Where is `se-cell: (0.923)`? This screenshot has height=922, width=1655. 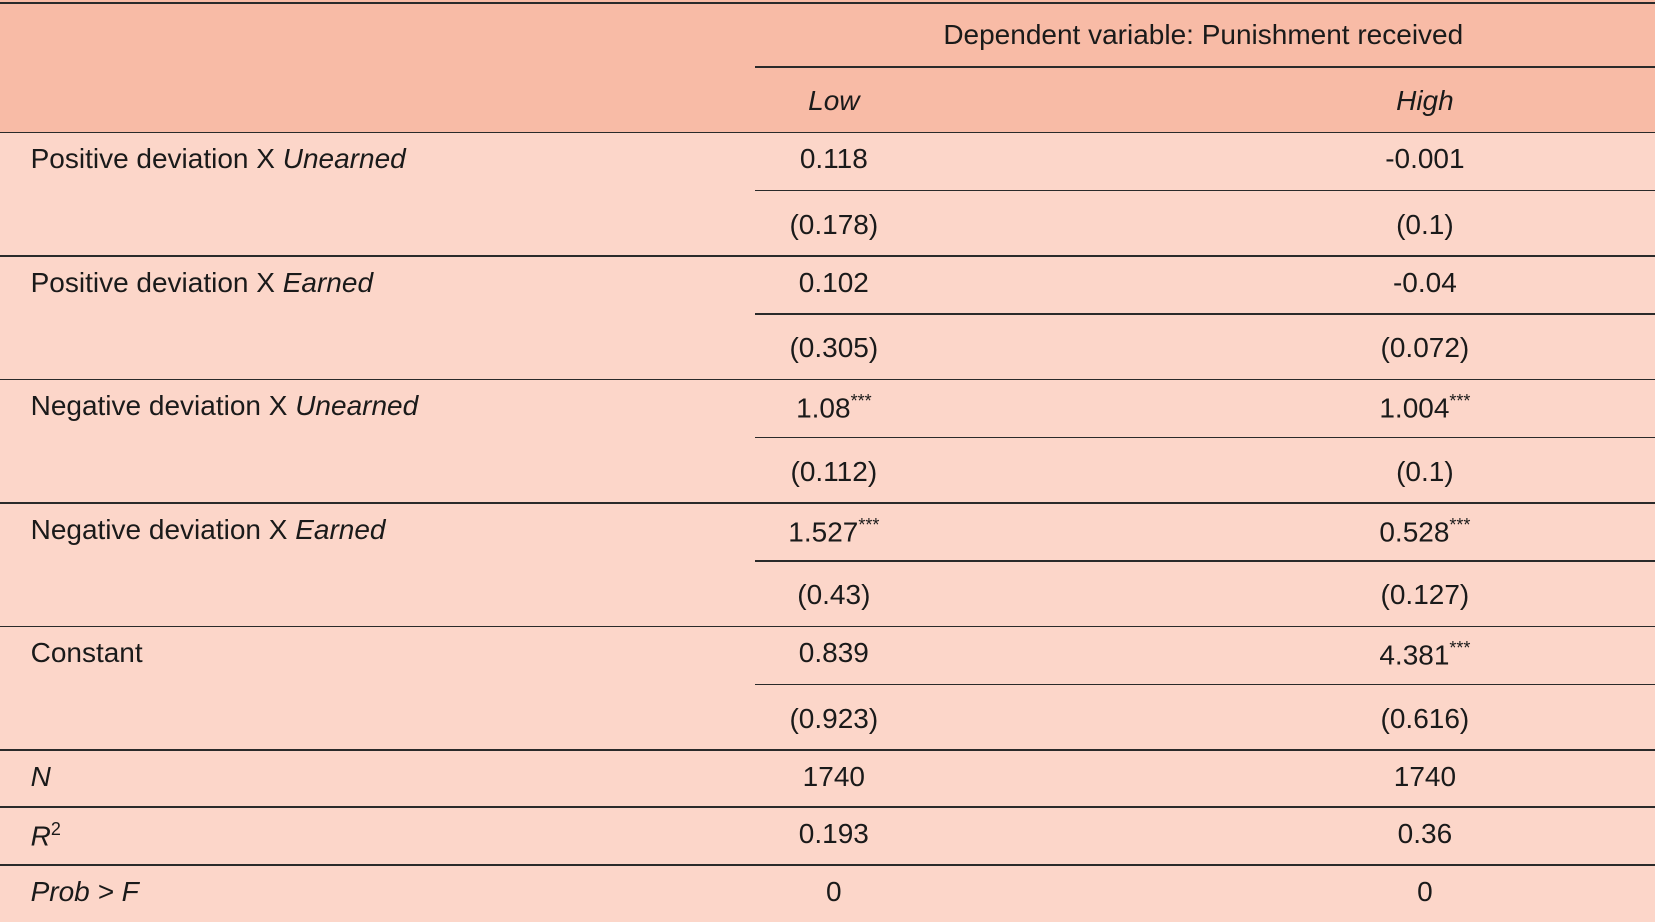
se-cell: (0.923) is located at coordinates (834, 718).